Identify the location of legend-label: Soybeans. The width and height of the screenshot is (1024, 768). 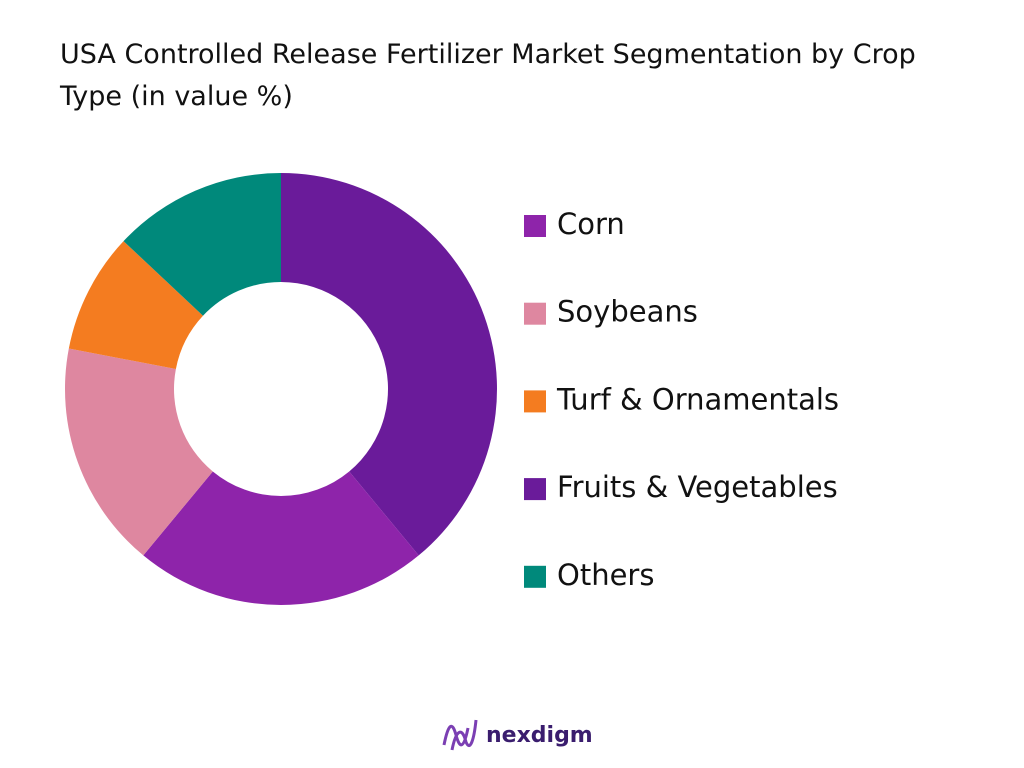
(627, 312).